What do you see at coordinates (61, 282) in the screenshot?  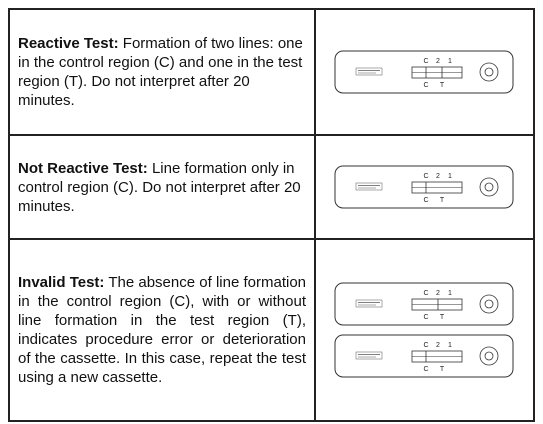 I see `result-label: Invalid Test:` at bounding box center [61, 282].